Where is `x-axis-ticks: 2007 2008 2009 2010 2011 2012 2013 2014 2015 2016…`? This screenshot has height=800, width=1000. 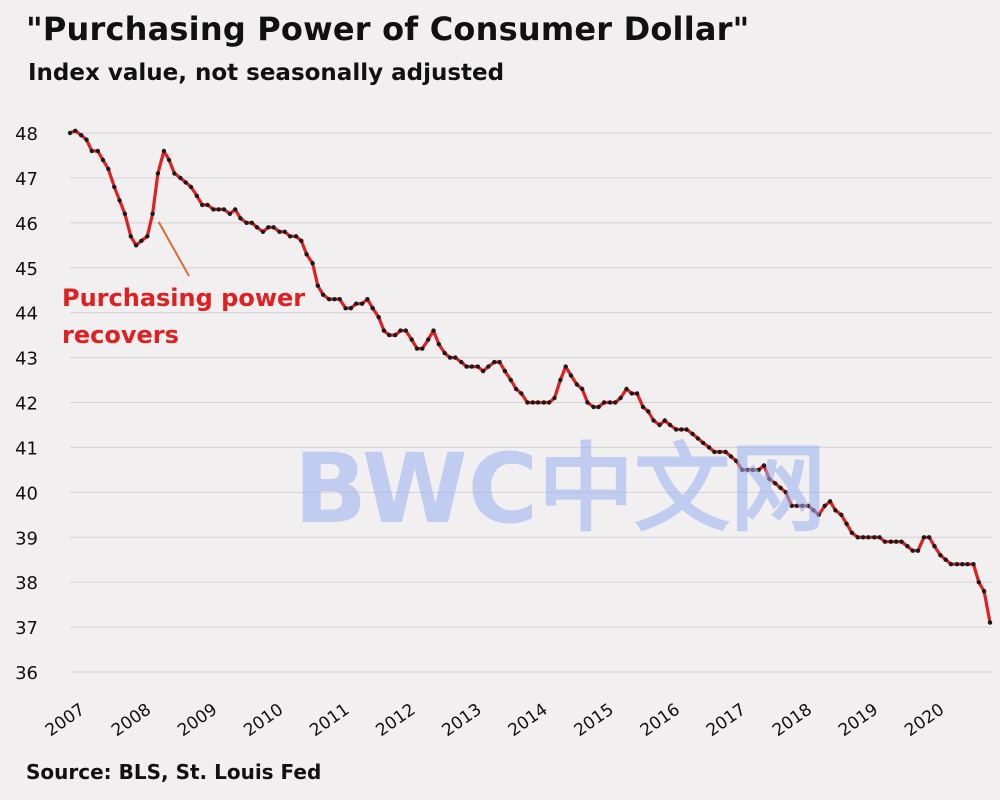 x-axis-ticks: 2007 2008 2009 2010 2011 2012 2013 2014 2015 2016… is located at coordinates (495, 720).